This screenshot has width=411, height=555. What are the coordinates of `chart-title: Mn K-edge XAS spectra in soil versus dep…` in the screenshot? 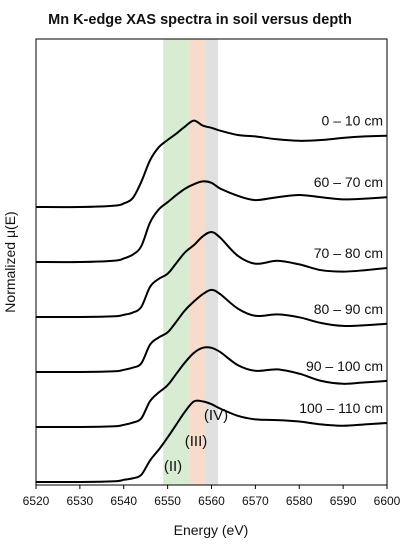 It's located at (200, 20).